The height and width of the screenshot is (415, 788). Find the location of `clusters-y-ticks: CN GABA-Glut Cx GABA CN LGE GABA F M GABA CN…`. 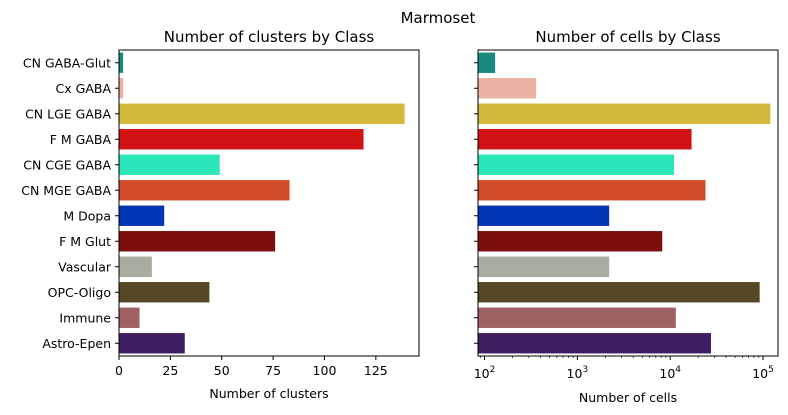

clusters-y-ticks: CN GABA-Glut Cx GABA CN LGE GABA F M GABA CN… is located at coordinates (70, 203).